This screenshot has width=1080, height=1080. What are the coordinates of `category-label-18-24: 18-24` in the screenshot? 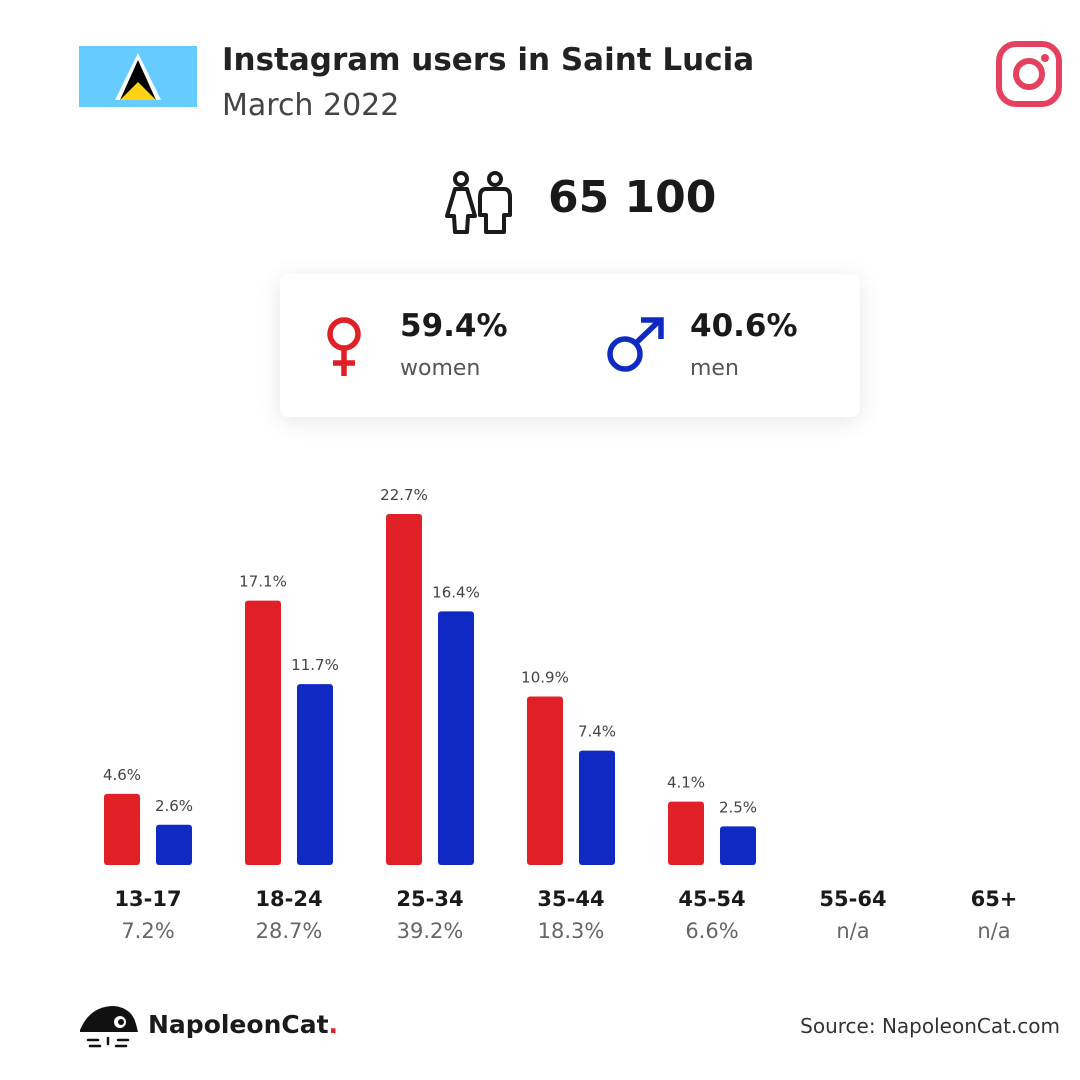 It's located at (288, 899).